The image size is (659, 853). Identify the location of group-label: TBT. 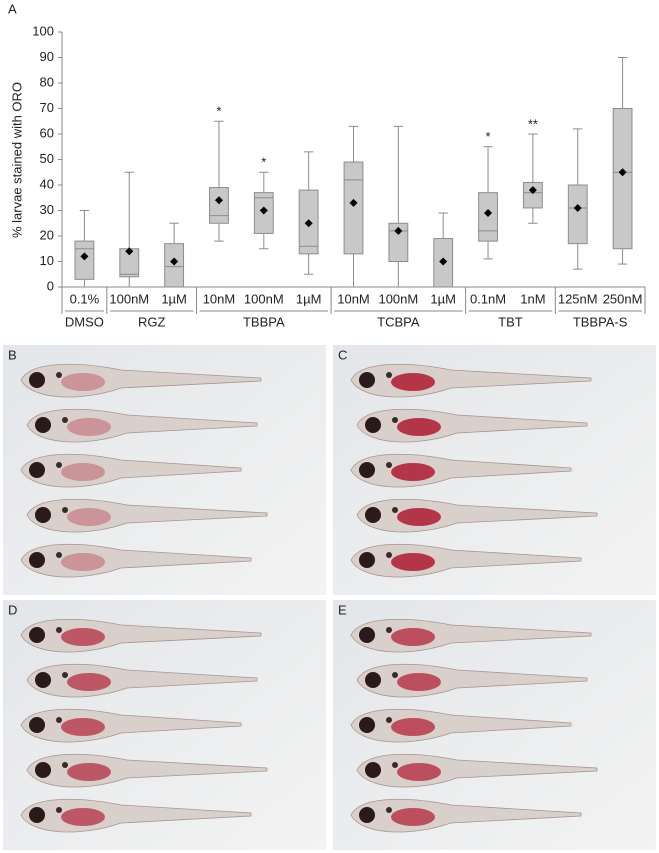
(510, 321).